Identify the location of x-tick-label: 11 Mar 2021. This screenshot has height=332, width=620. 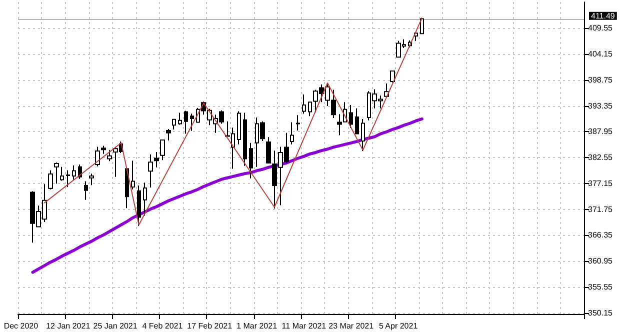
(304, 326).